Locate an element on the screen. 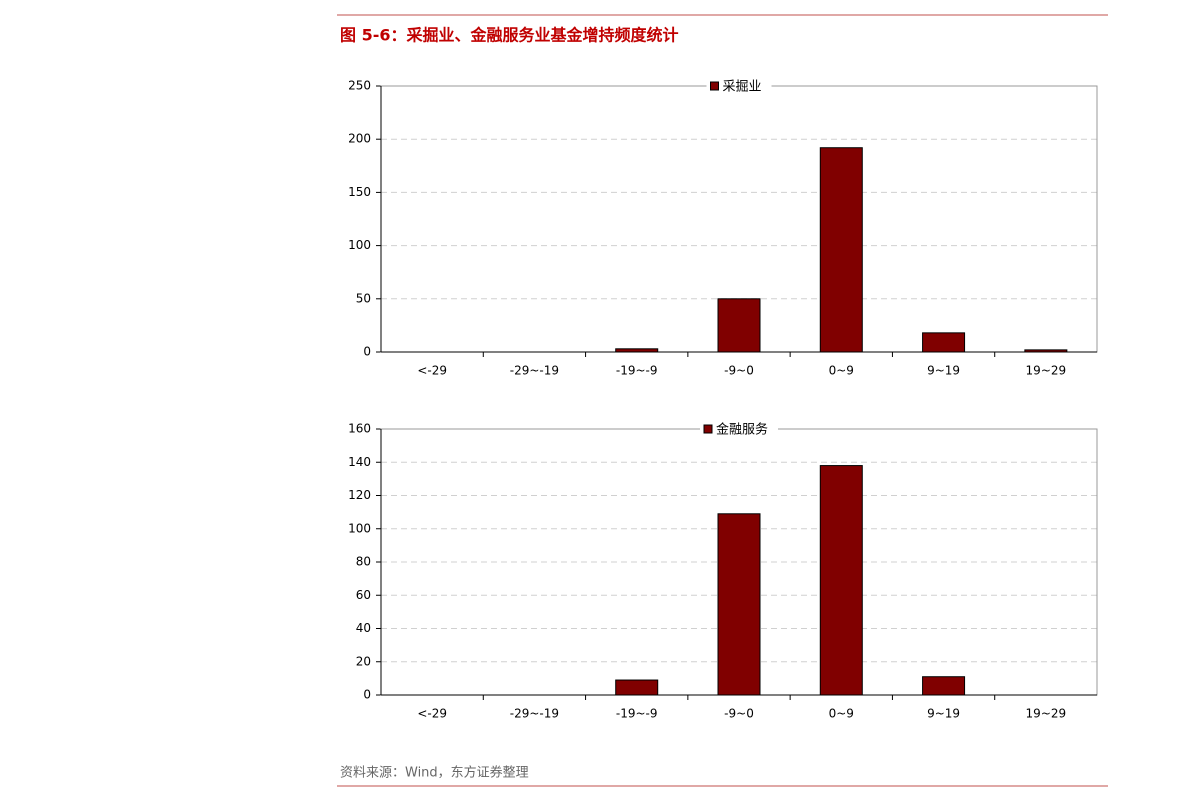 This screenshot has height=805, width=1190. y-tick-label: 200 is located at coordinates (359, 139).